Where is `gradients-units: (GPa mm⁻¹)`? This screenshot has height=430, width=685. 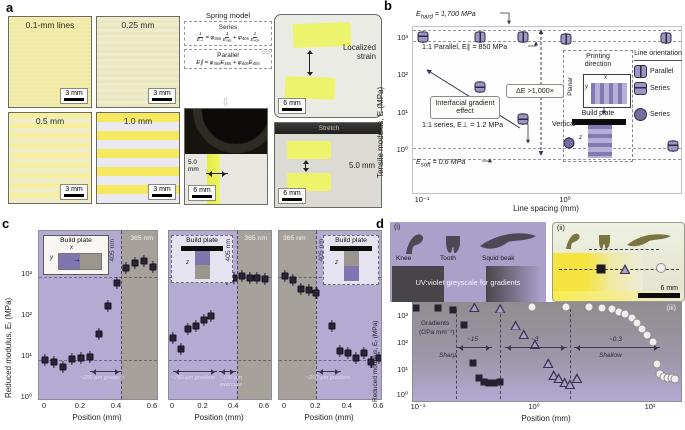
gradients-units: (GPa mm⁻¹) is located at coordinates (437, 332).